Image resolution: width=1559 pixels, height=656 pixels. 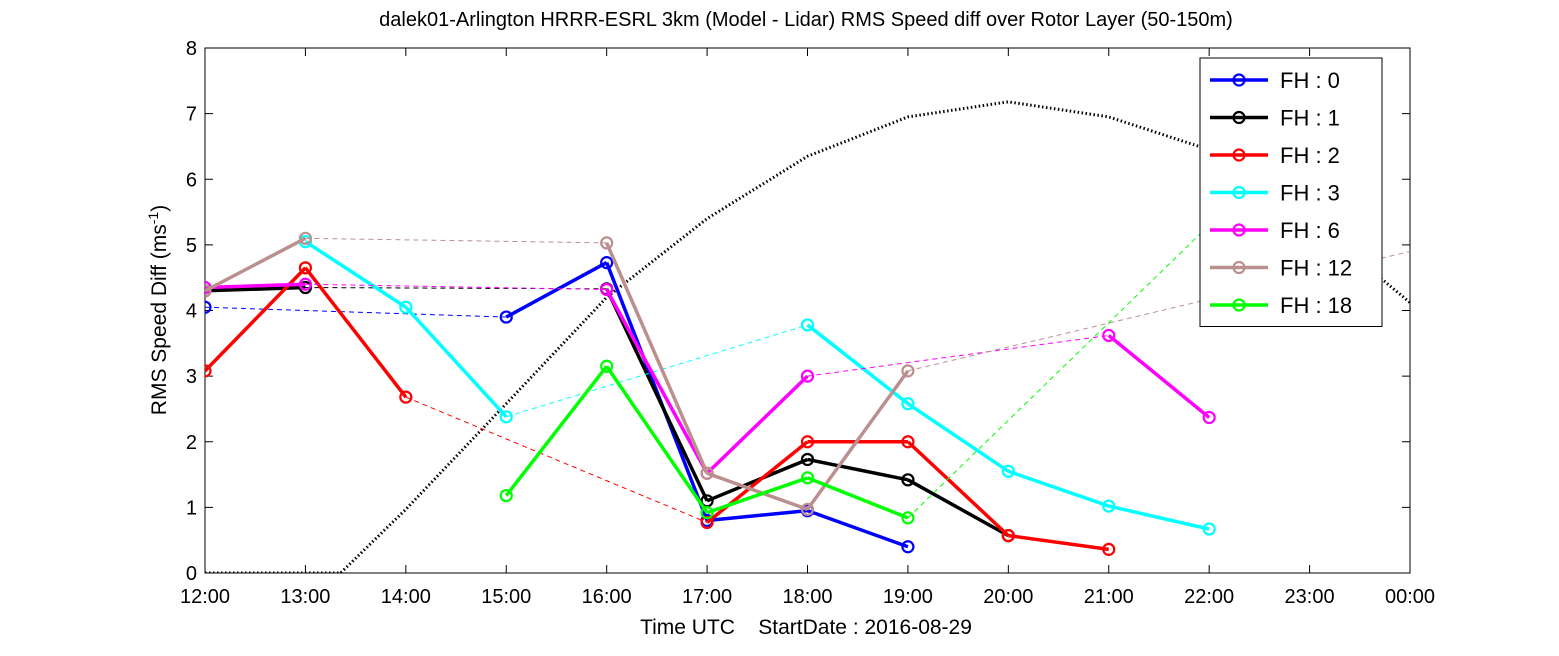 What do you see at coordinates (159, 208) in the screenshot?
I see `y-axis-label-end: )` at bounding box center [159, 208].